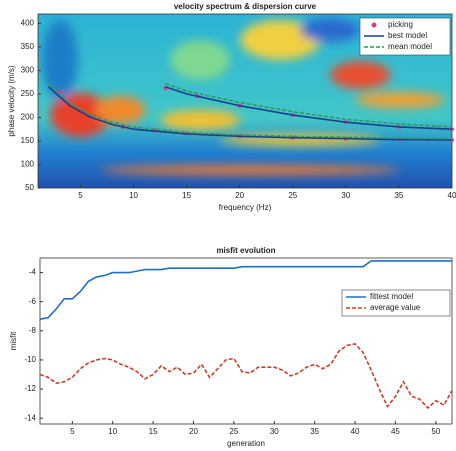 This screenshot has width=456, height=451. What do you see at coordinates (13, 340) in the screenshot?
I see `y-axis-label: misfit` at bounding box center [13, 340].